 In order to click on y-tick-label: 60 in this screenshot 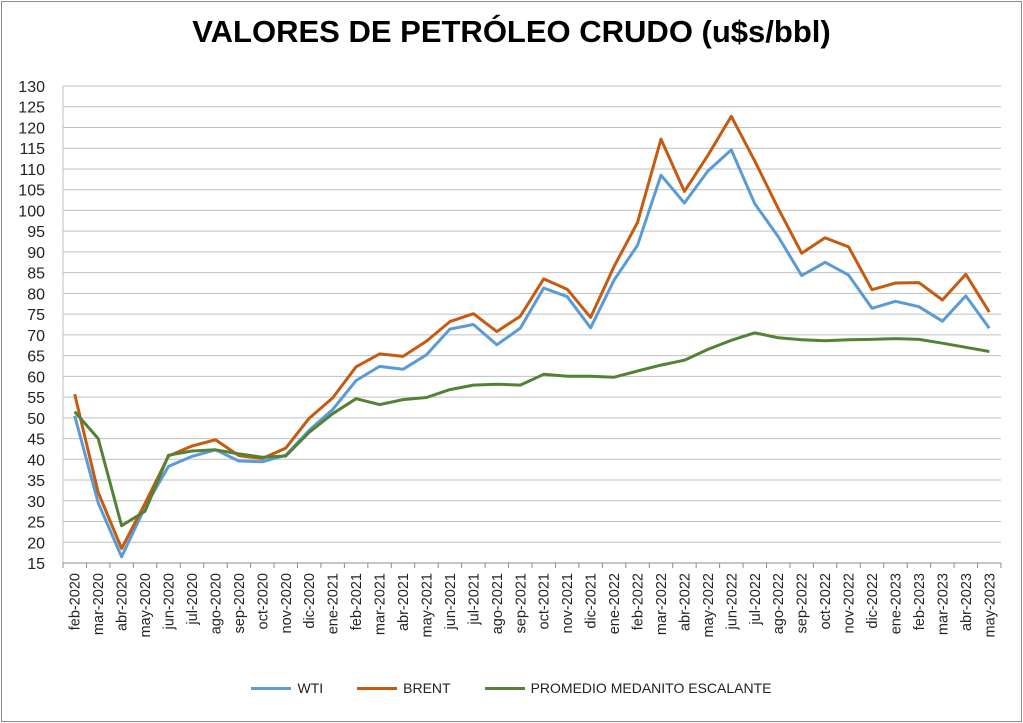, I will do `click(36, 377)`.